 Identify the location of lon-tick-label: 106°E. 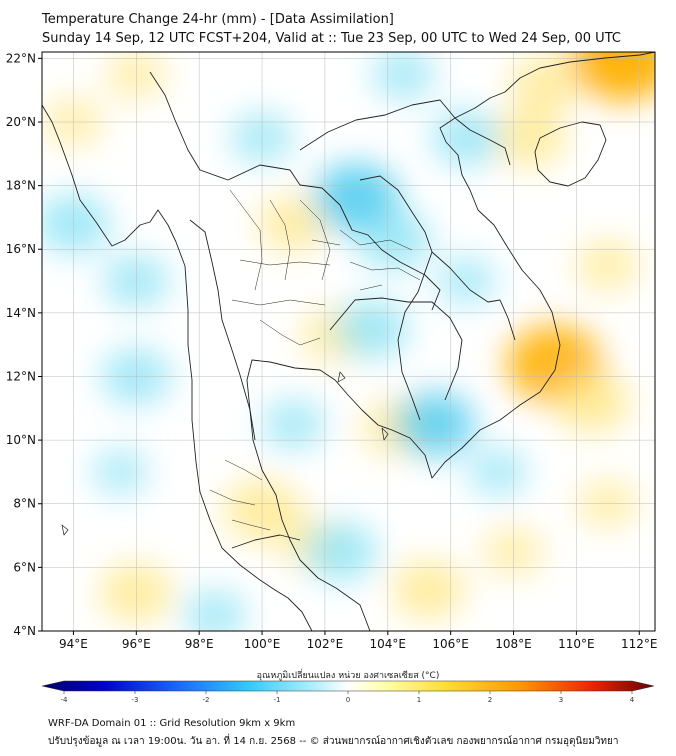
(450, 644).